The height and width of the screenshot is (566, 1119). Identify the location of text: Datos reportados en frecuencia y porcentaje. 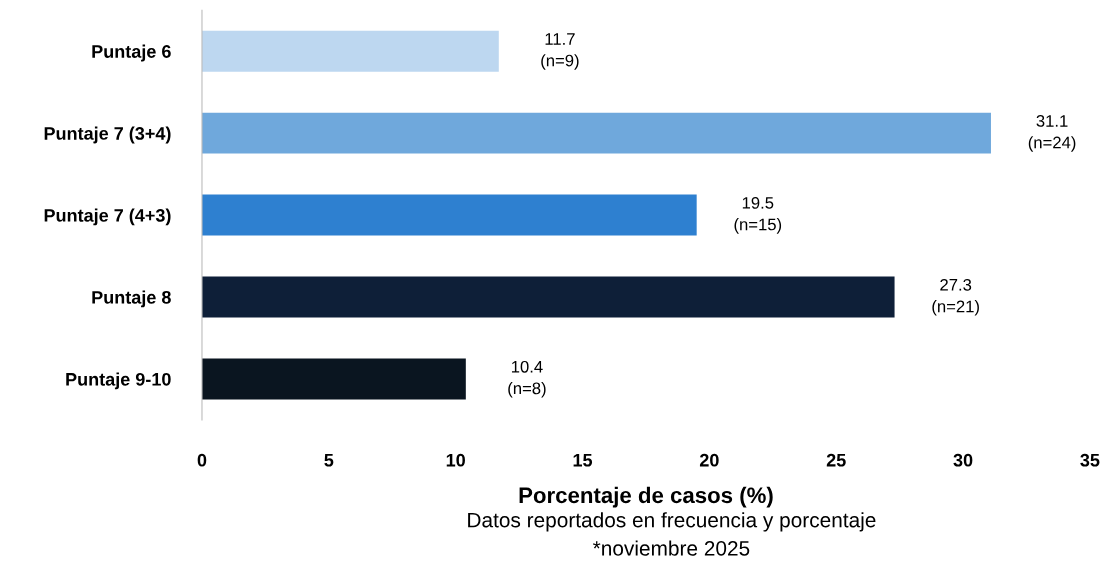
(672, 522).